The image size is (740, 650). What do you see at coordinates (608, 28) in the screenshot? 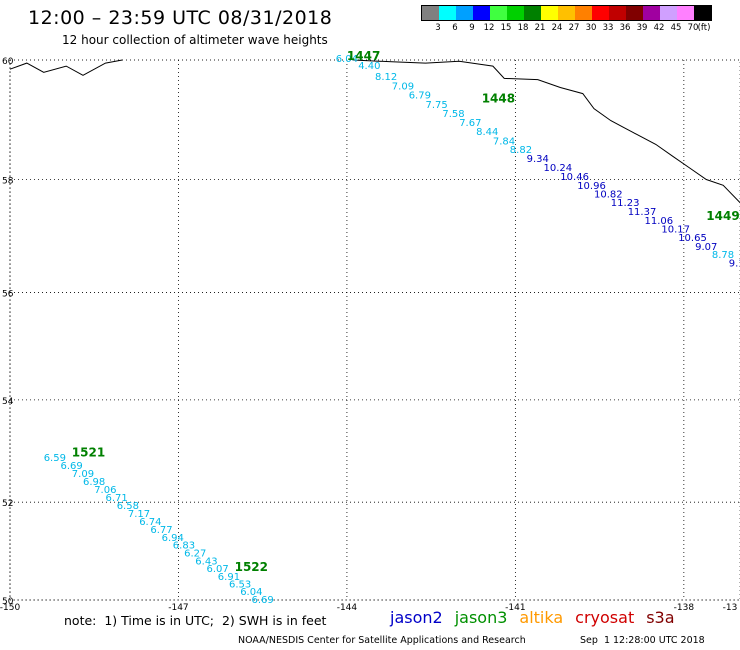
I see `legend-label: 33` at bounding box center [608, 28].